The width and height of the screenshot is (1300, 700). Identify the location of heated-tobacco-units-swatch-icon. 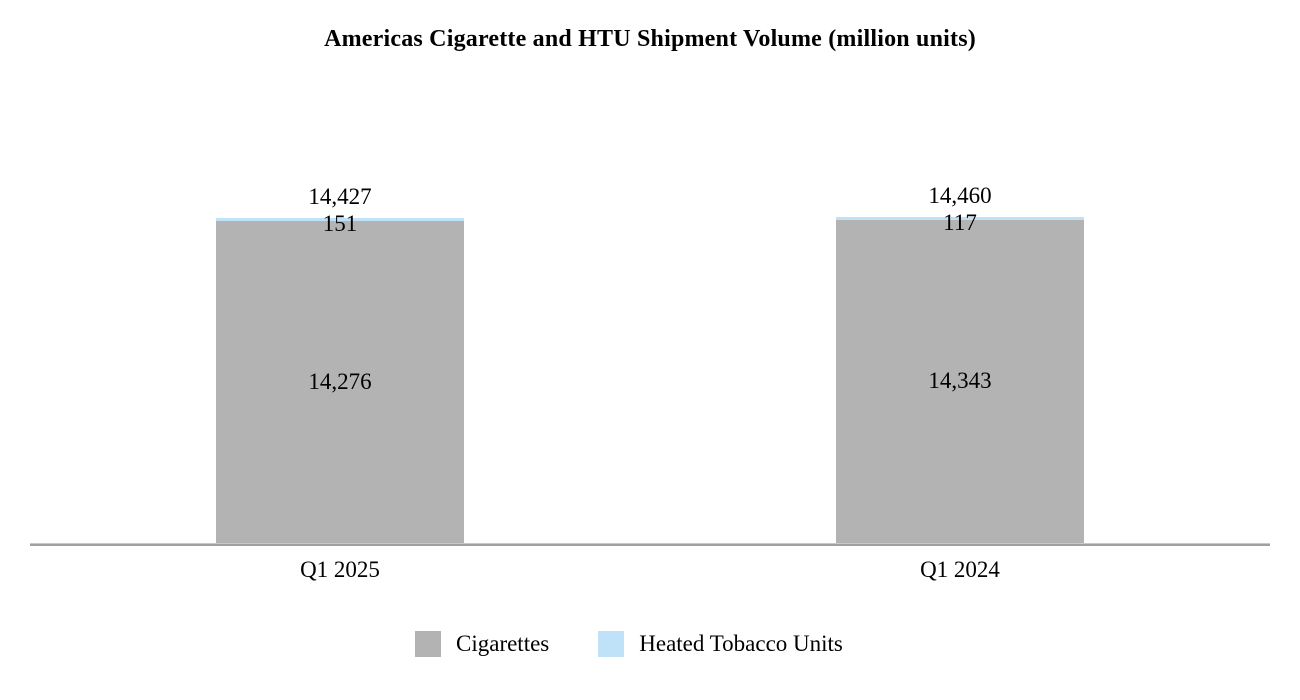
(611, 644).